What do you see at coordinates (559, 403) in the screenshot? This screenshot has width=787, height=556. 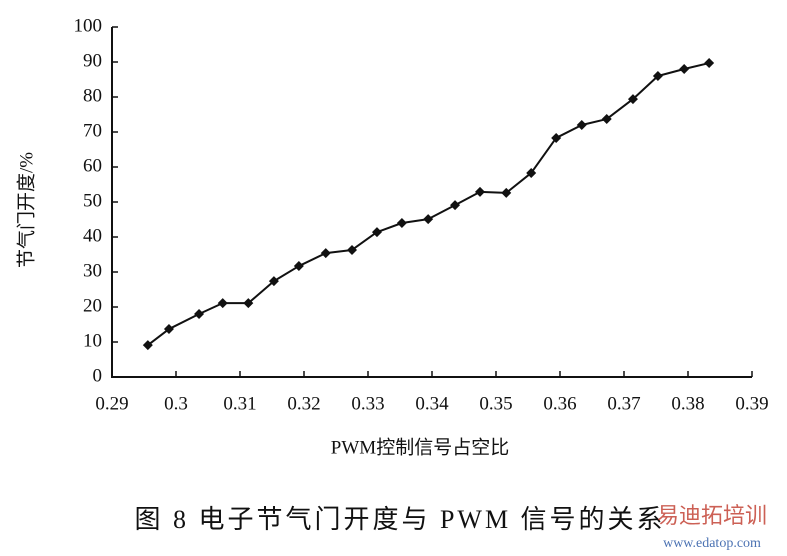 I see `x-tick-label: 0.36` at bounding box center [559, 403].